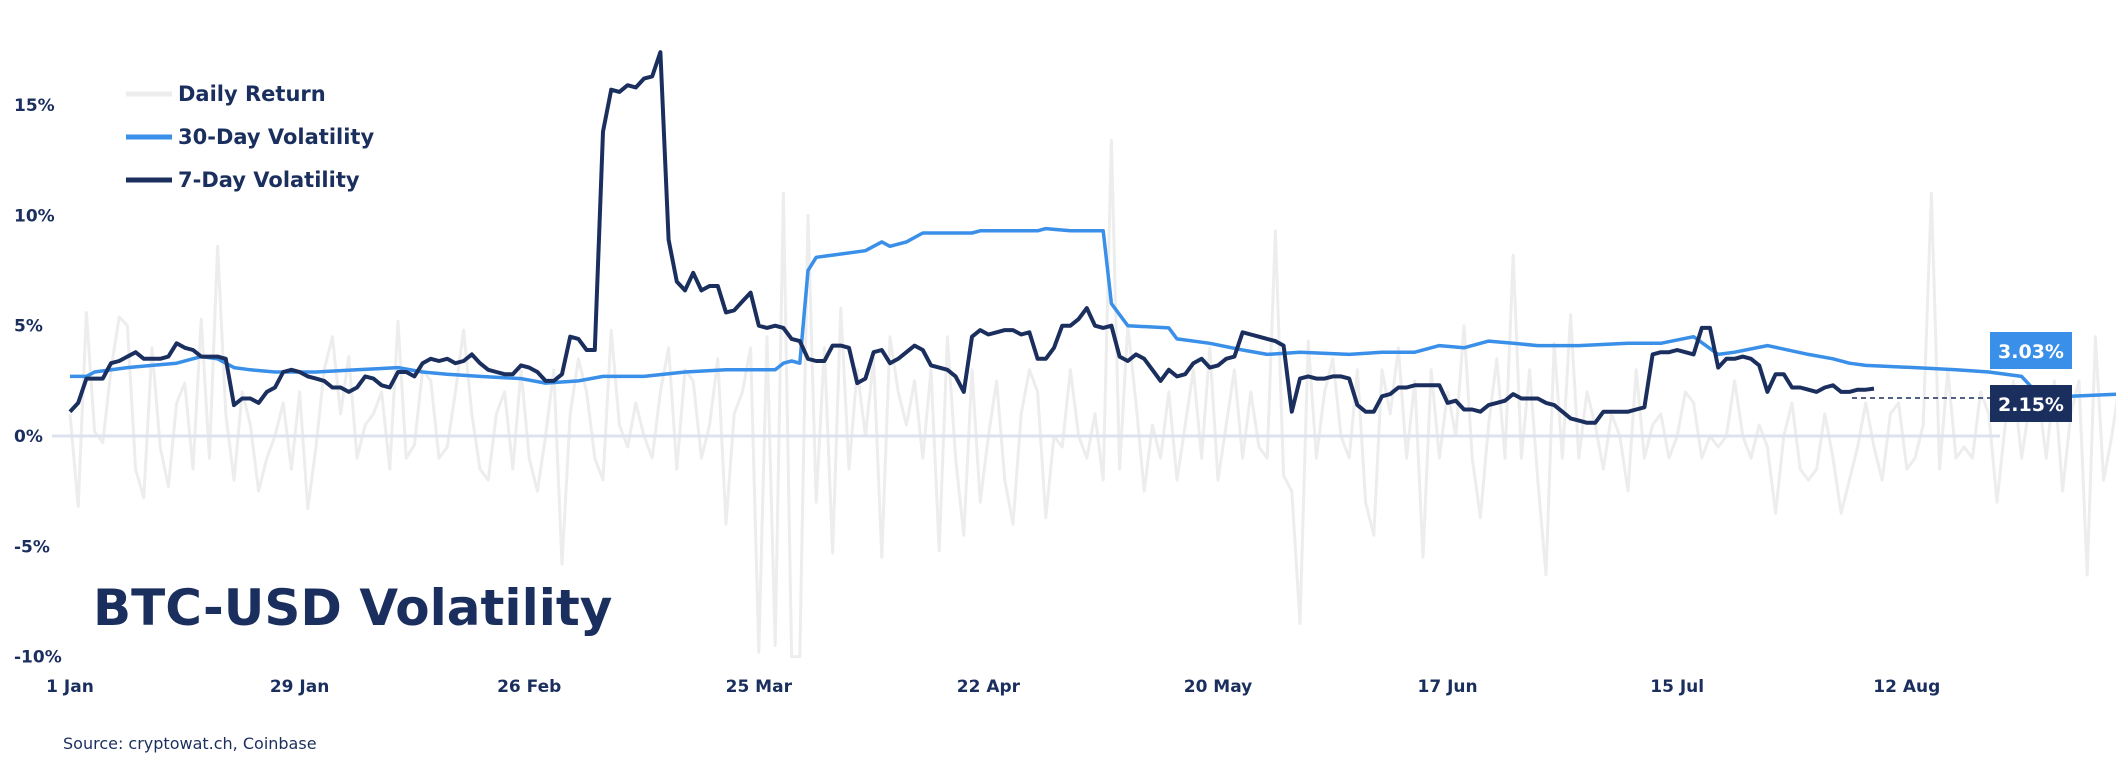 This screenshot has width=2116, height=758. Describe the element at coordinates (252, 94) in the screenshot. I see `legend-label-daily-return: Daily Return` at that location.